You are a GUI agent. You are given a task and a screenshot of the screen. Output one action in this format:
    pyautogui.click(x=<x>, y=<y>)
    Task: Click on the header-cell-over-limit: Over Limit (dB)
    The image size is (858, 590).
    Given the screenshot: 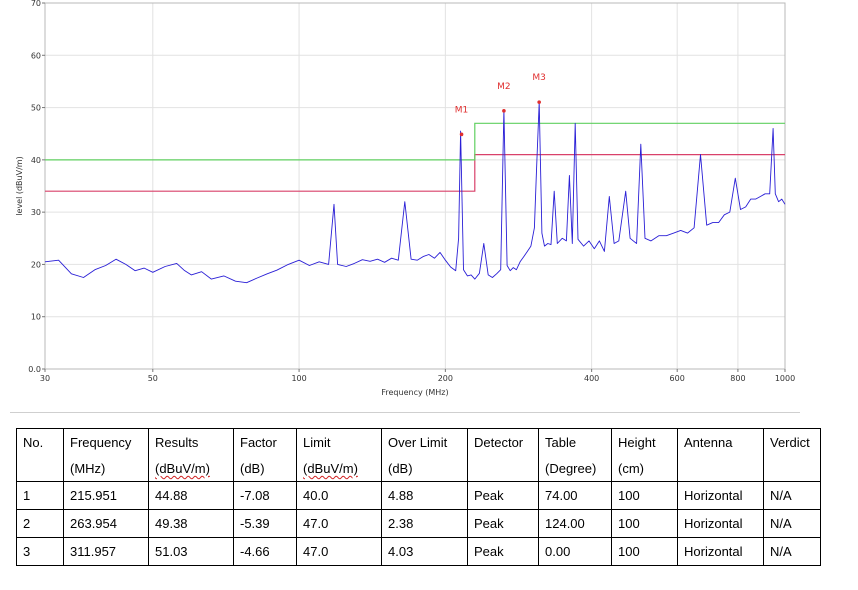 What is the action you would take?
    pyautogui.click(x=424, y=455)
    